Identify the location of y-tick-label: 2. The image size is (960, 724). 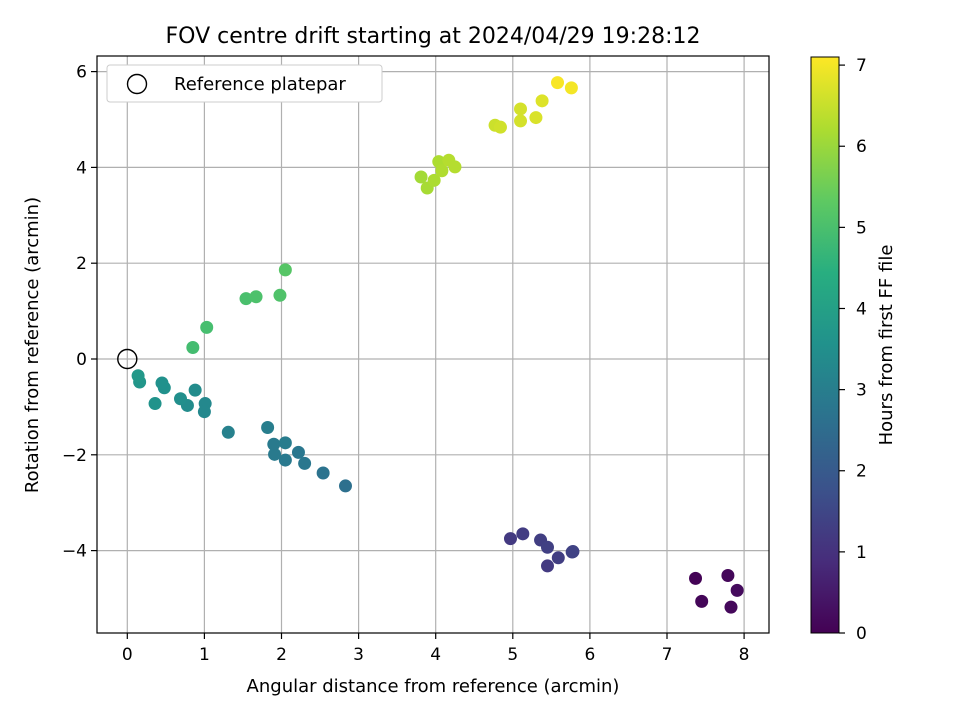
(81, 264).